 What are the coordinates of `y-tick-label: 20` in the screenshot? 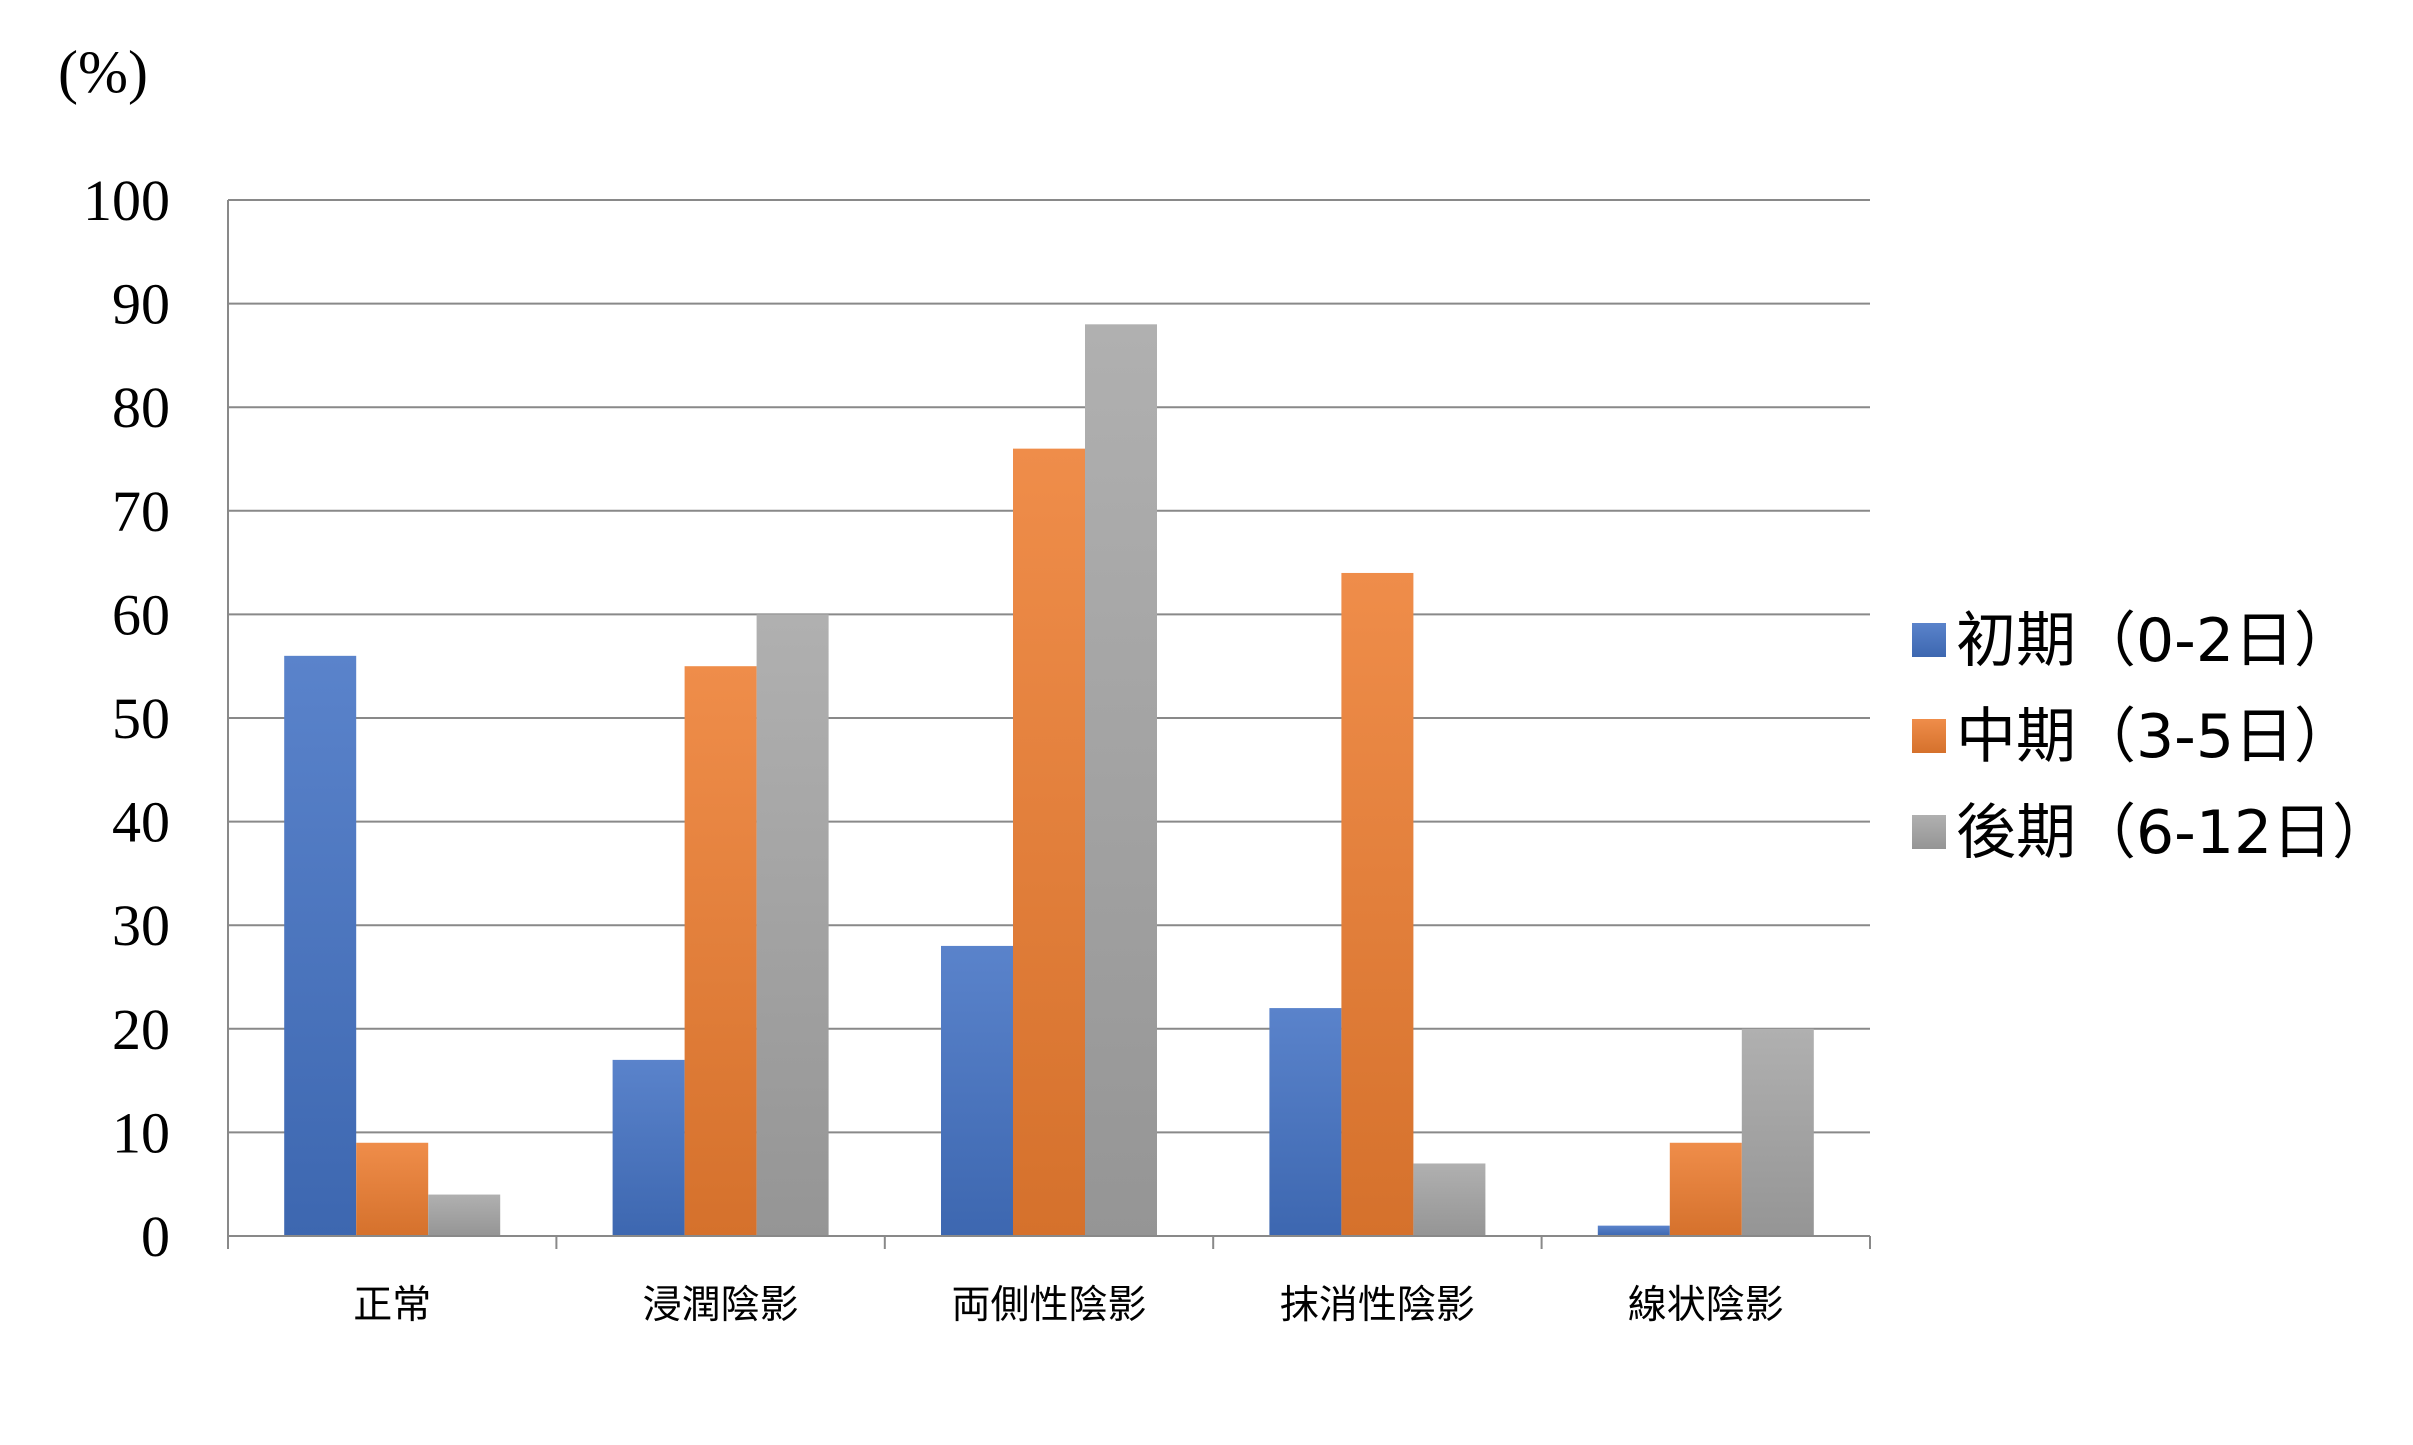 It's located at (141, 1029).